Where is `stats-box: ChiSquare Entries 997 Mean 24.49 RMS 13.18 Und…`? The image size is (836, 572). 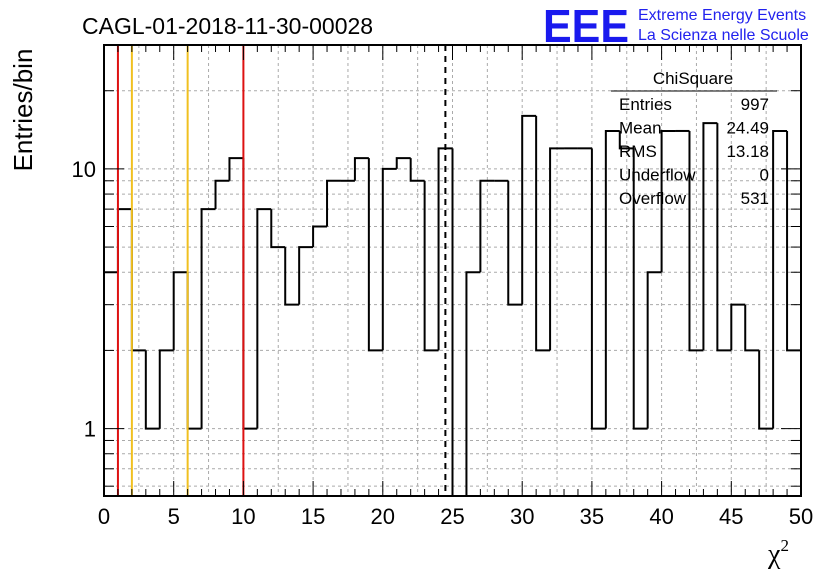 stats-box: ChiSquare Entries 997 Mean 24.49 RMS 13.18 Und… is located at coordinates (694, 138).